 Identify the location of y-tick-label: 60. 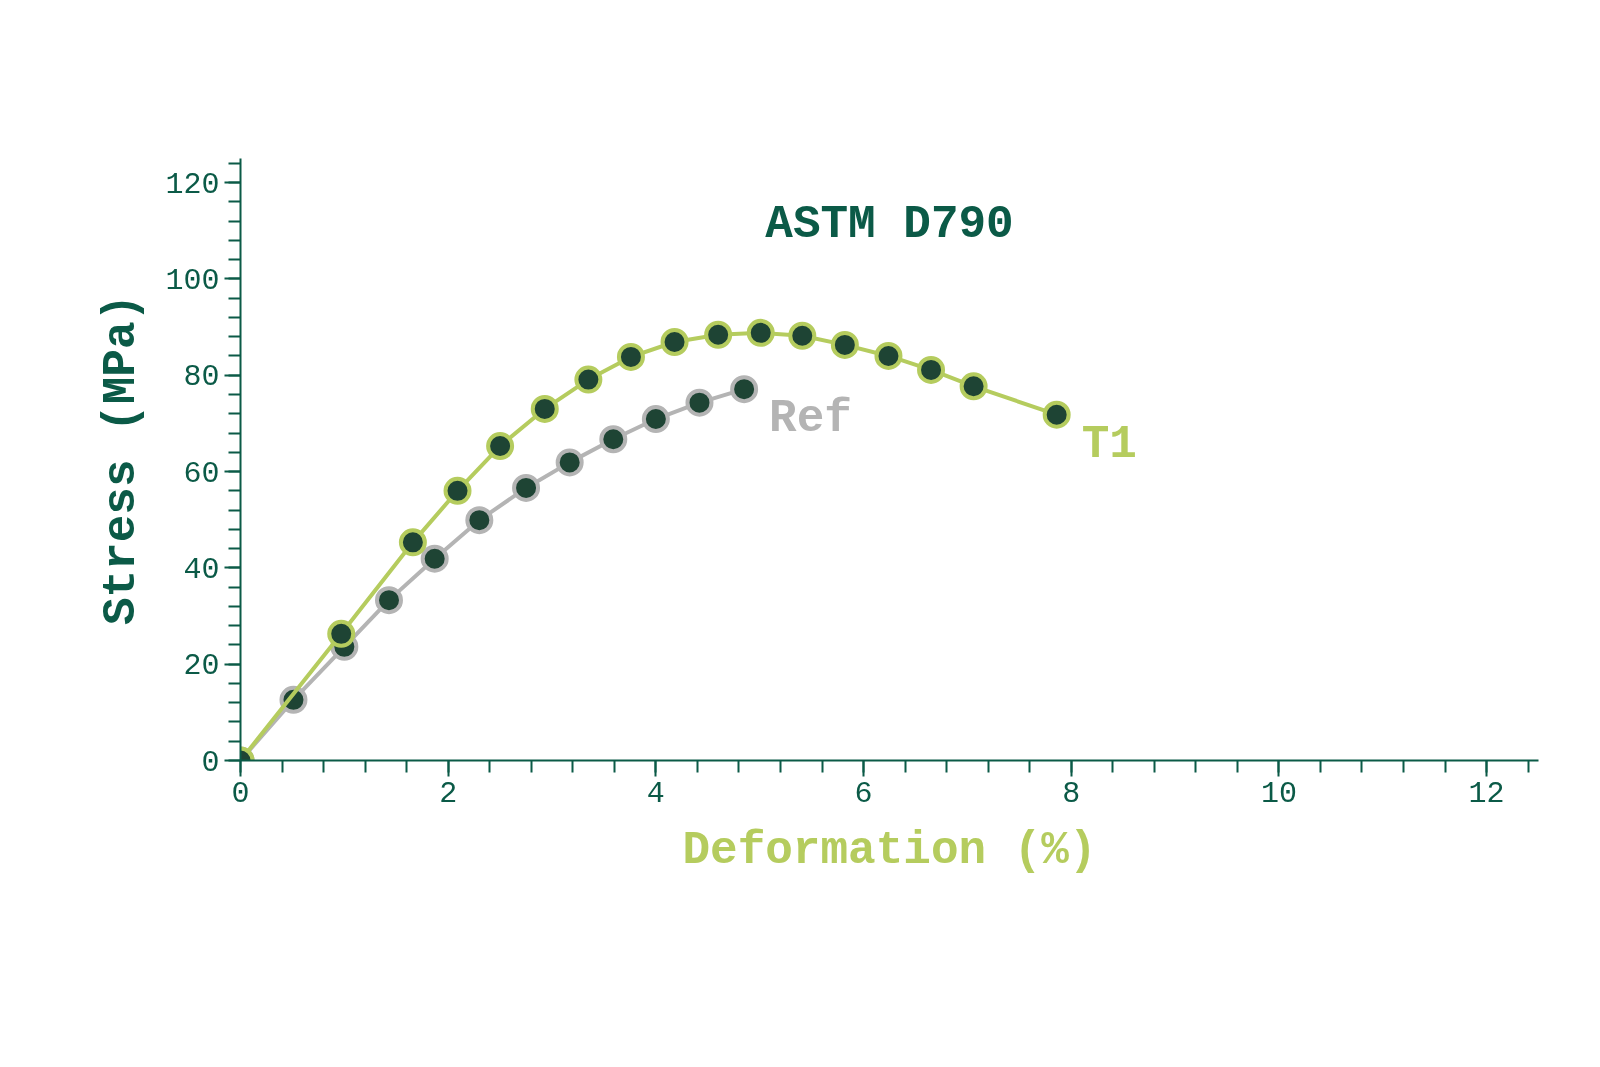
(201, 473).